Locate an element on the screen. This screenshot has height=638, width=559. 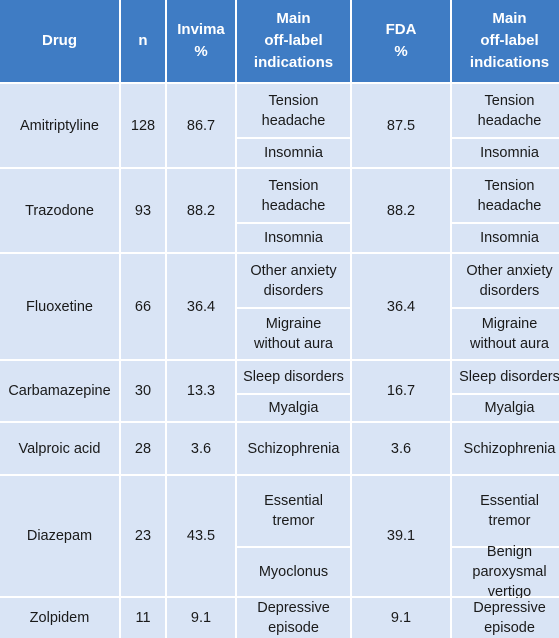
header-invima: Invima % is located at coordinates (201, 41).